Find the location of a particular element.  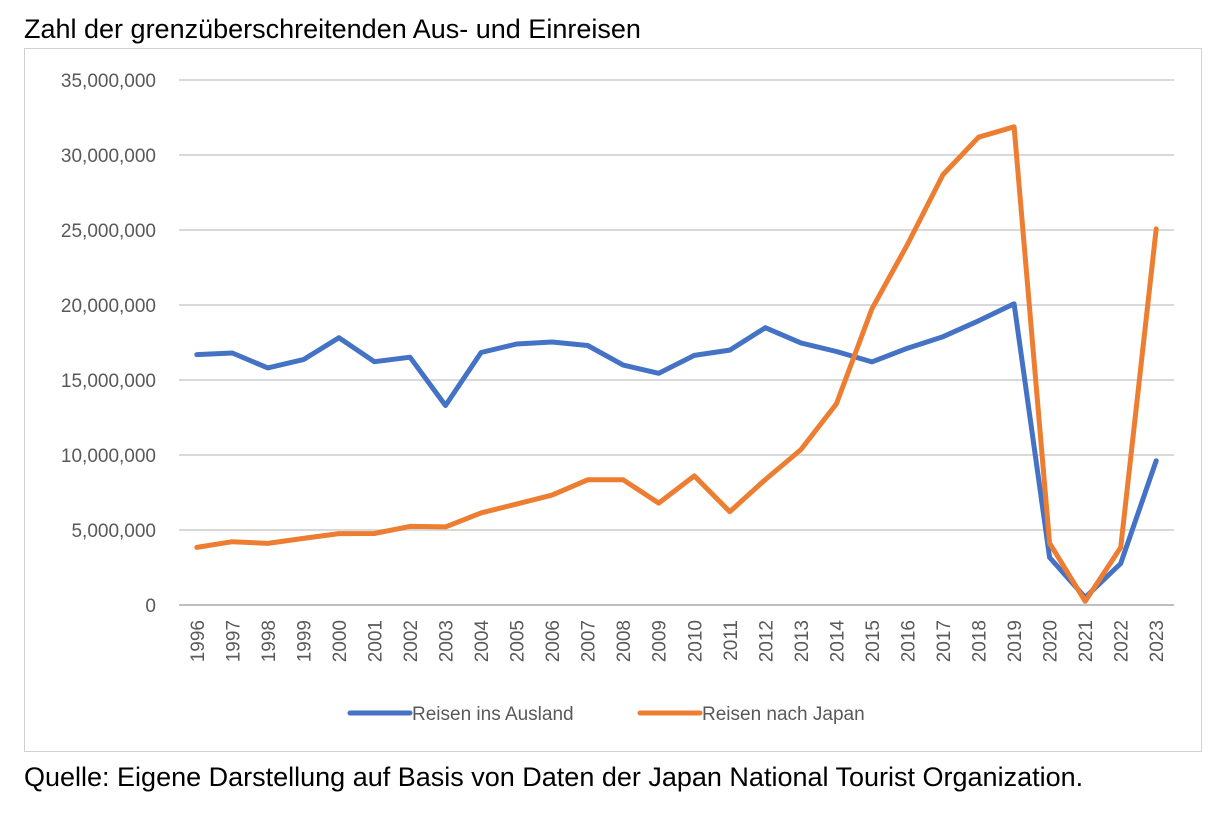

x-tick-label: 2005 is located at coordinates (518, 641).